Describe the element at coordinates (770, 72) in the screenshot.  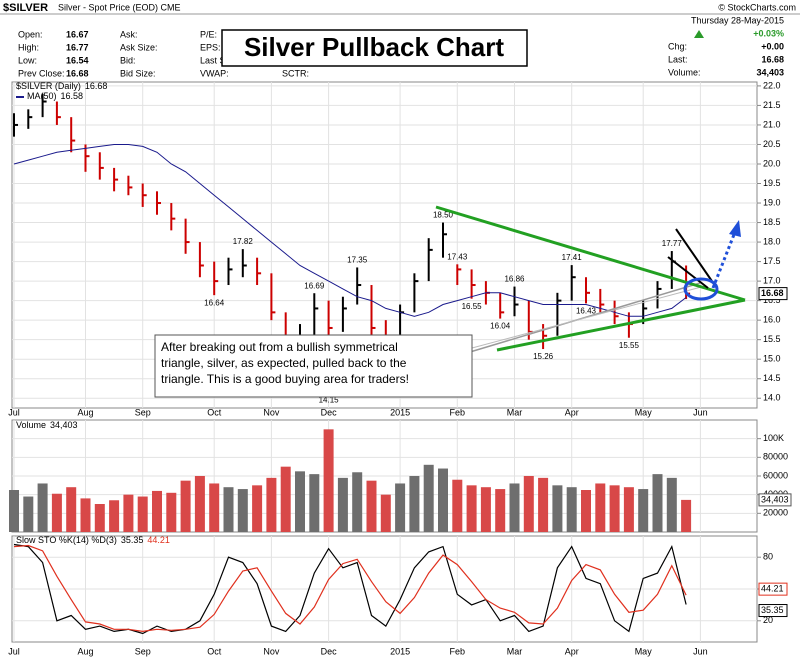
I see `quote-value: 34,403` at that location.